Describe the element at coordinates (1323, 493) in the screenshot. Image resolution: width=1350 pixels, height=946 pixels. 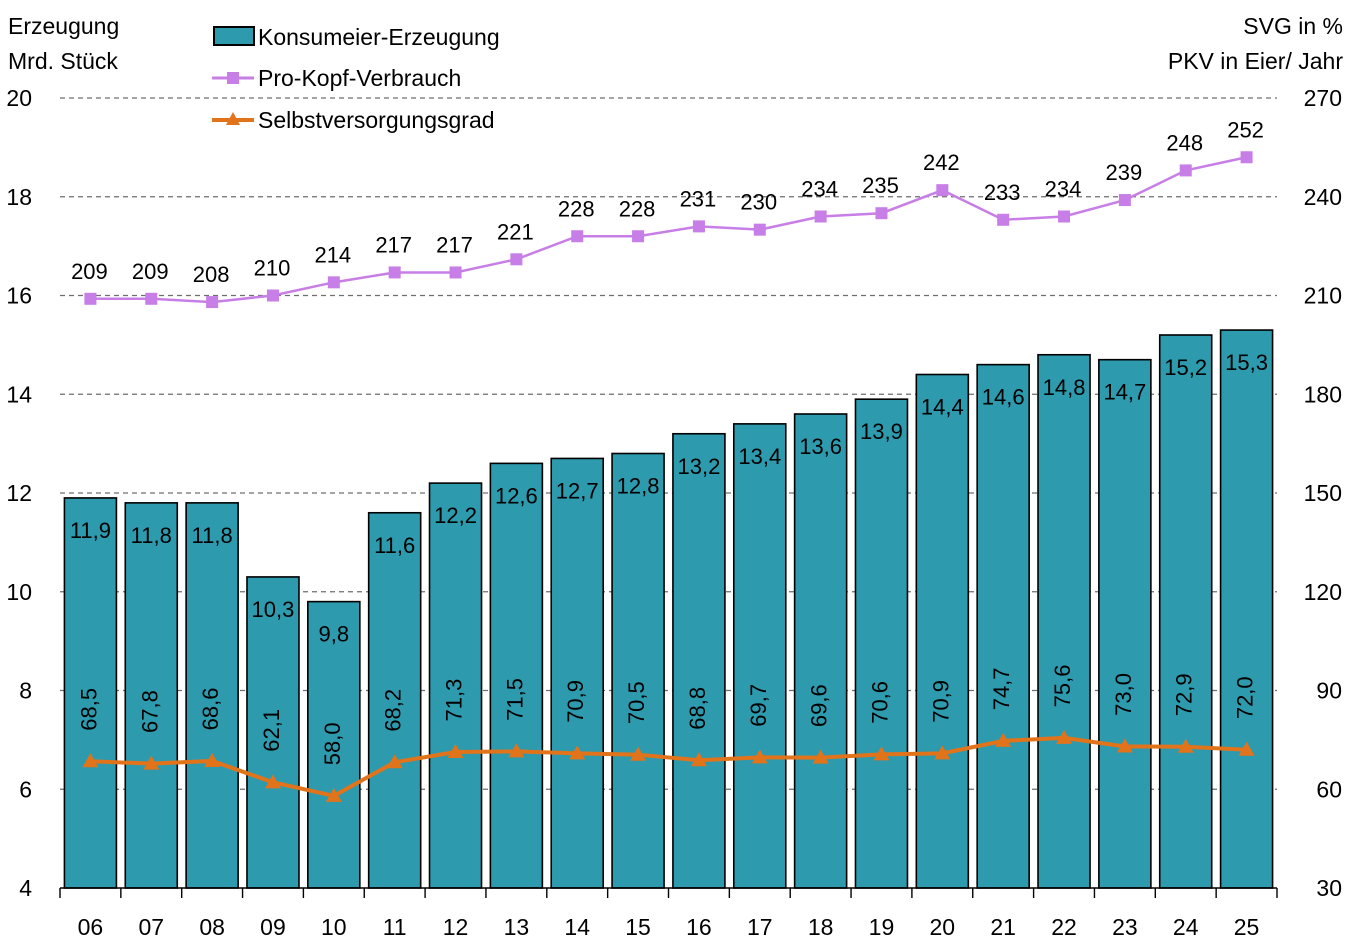
I see `right-tick-label: 150` at that location.